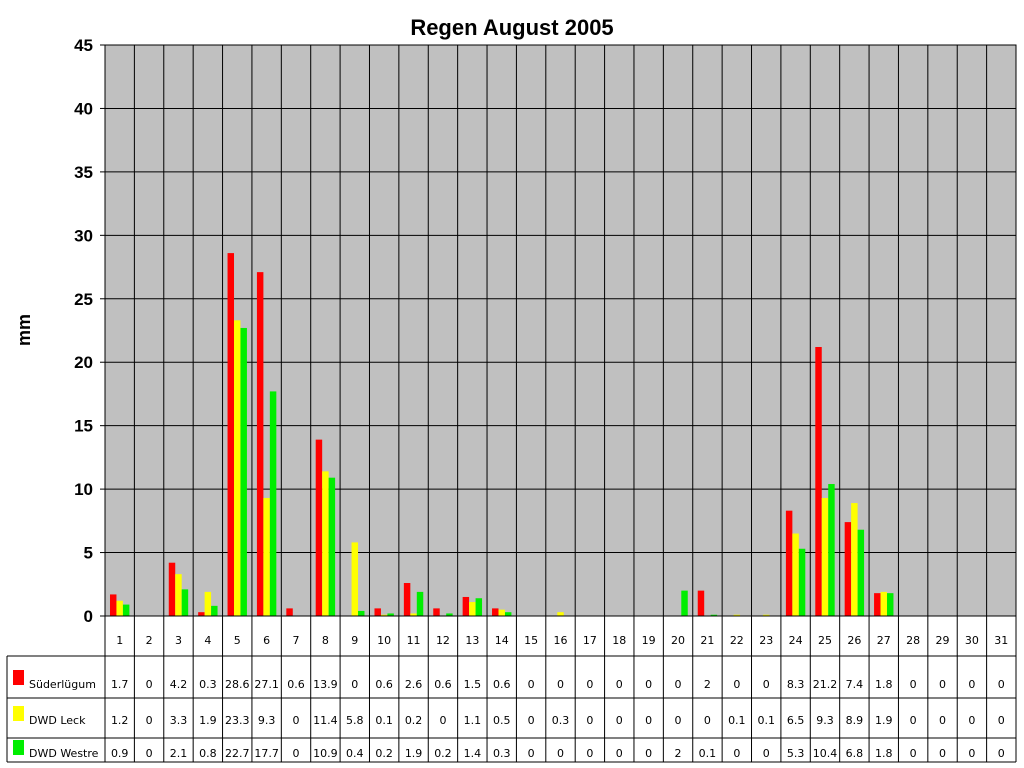 Image resolution: width=1024 pixels, height=768 pixels. I want to click on y-tick-label: 15, so click(83, 426).